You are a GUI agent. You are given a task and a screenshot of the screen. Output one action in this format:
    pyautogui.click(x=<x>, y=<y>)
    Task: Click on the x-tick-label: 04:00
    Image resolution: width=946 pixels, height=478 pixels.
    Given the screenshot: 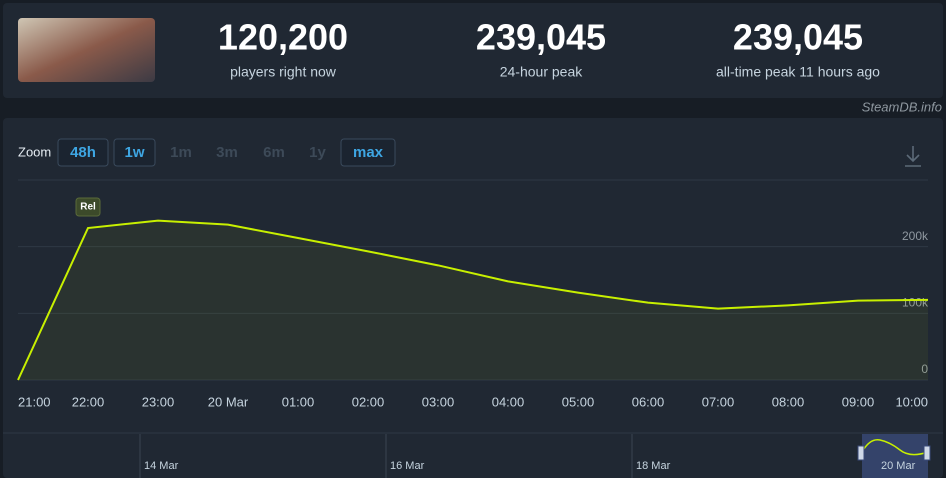 What is the action you would take?
    pyautogui.click(x=508, y=401)
    